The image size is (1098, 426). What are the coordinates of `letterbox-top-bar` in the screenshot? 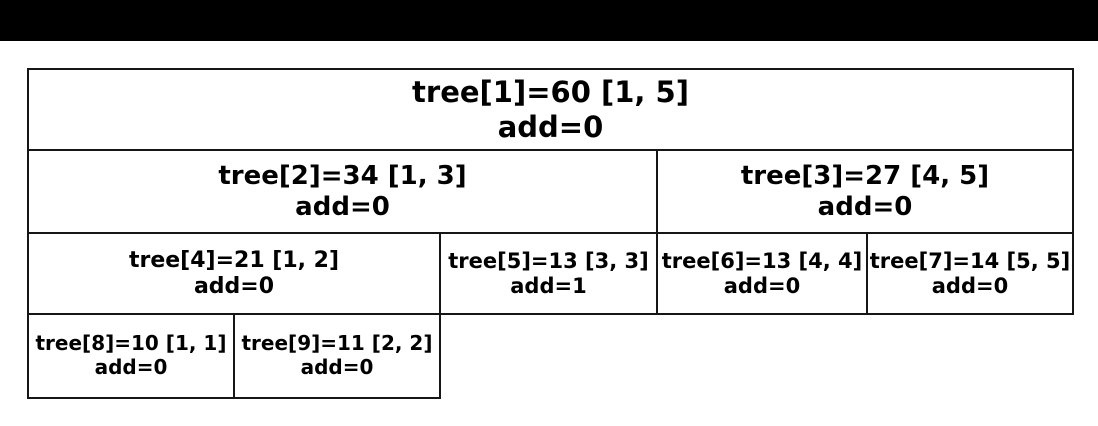 It's located at (549, 20).